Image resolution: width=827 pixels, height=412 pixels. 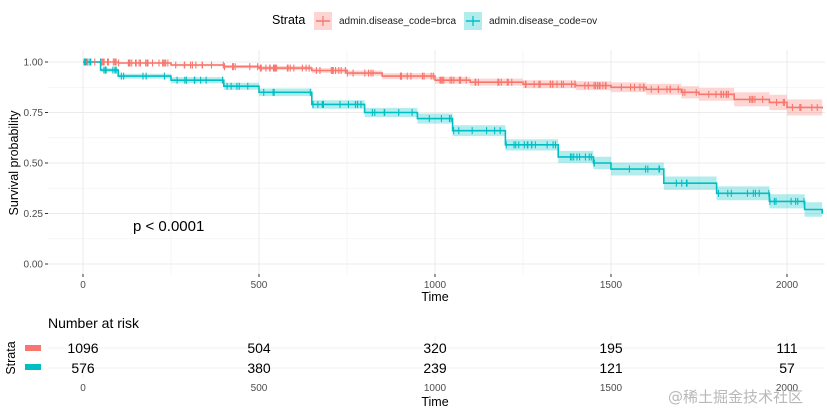 What do you see at coordinates (83, 285) in the screenshot?
I see `x-tick-label: 0` at bounding box center [83, 285].